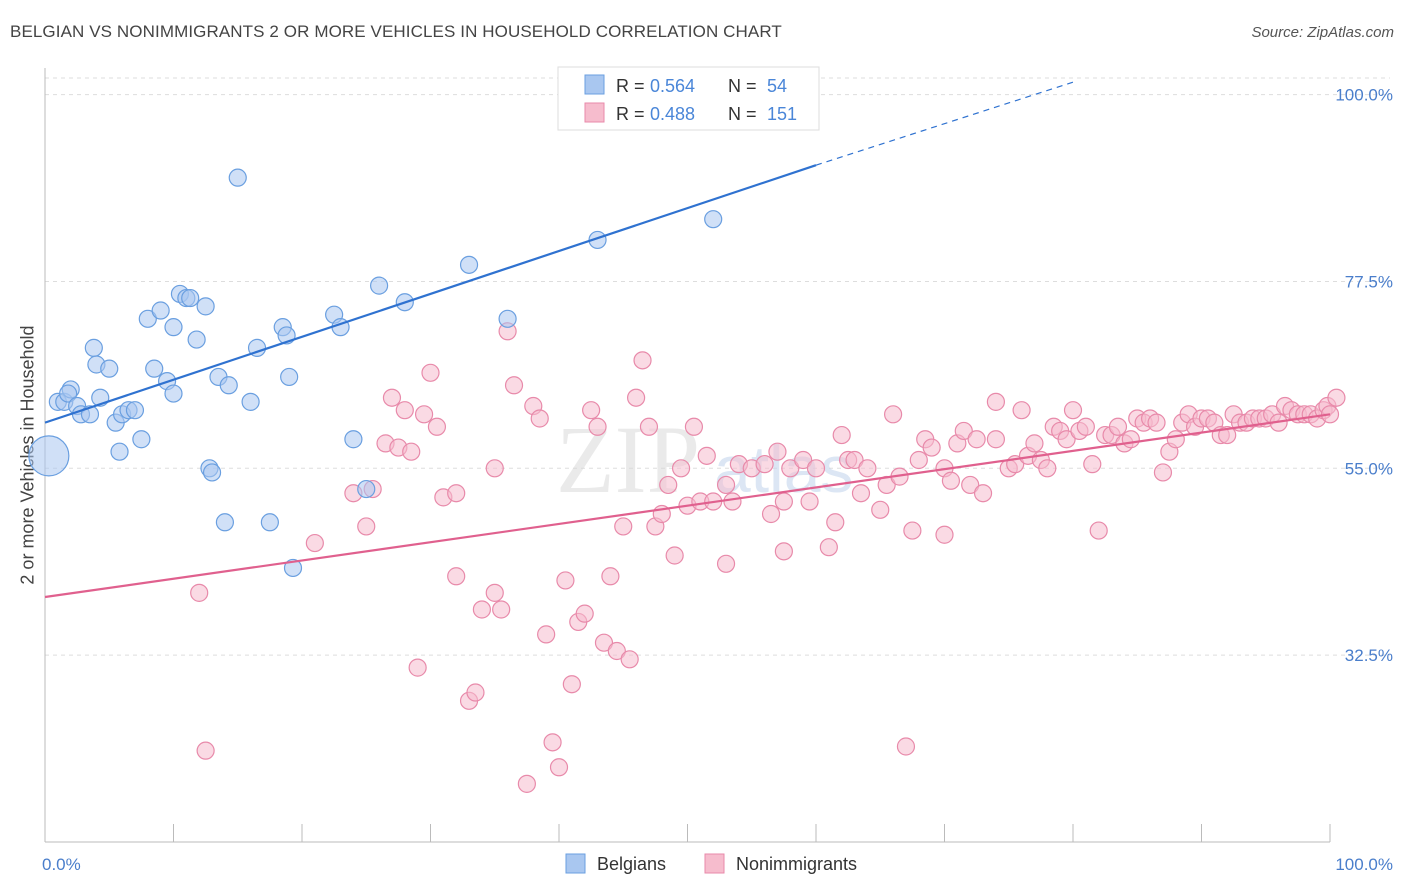  Describe the element at coordinates (631, 864) in the screenshot. I see `legend-bottom-label-belgians: Belgians` at that location.